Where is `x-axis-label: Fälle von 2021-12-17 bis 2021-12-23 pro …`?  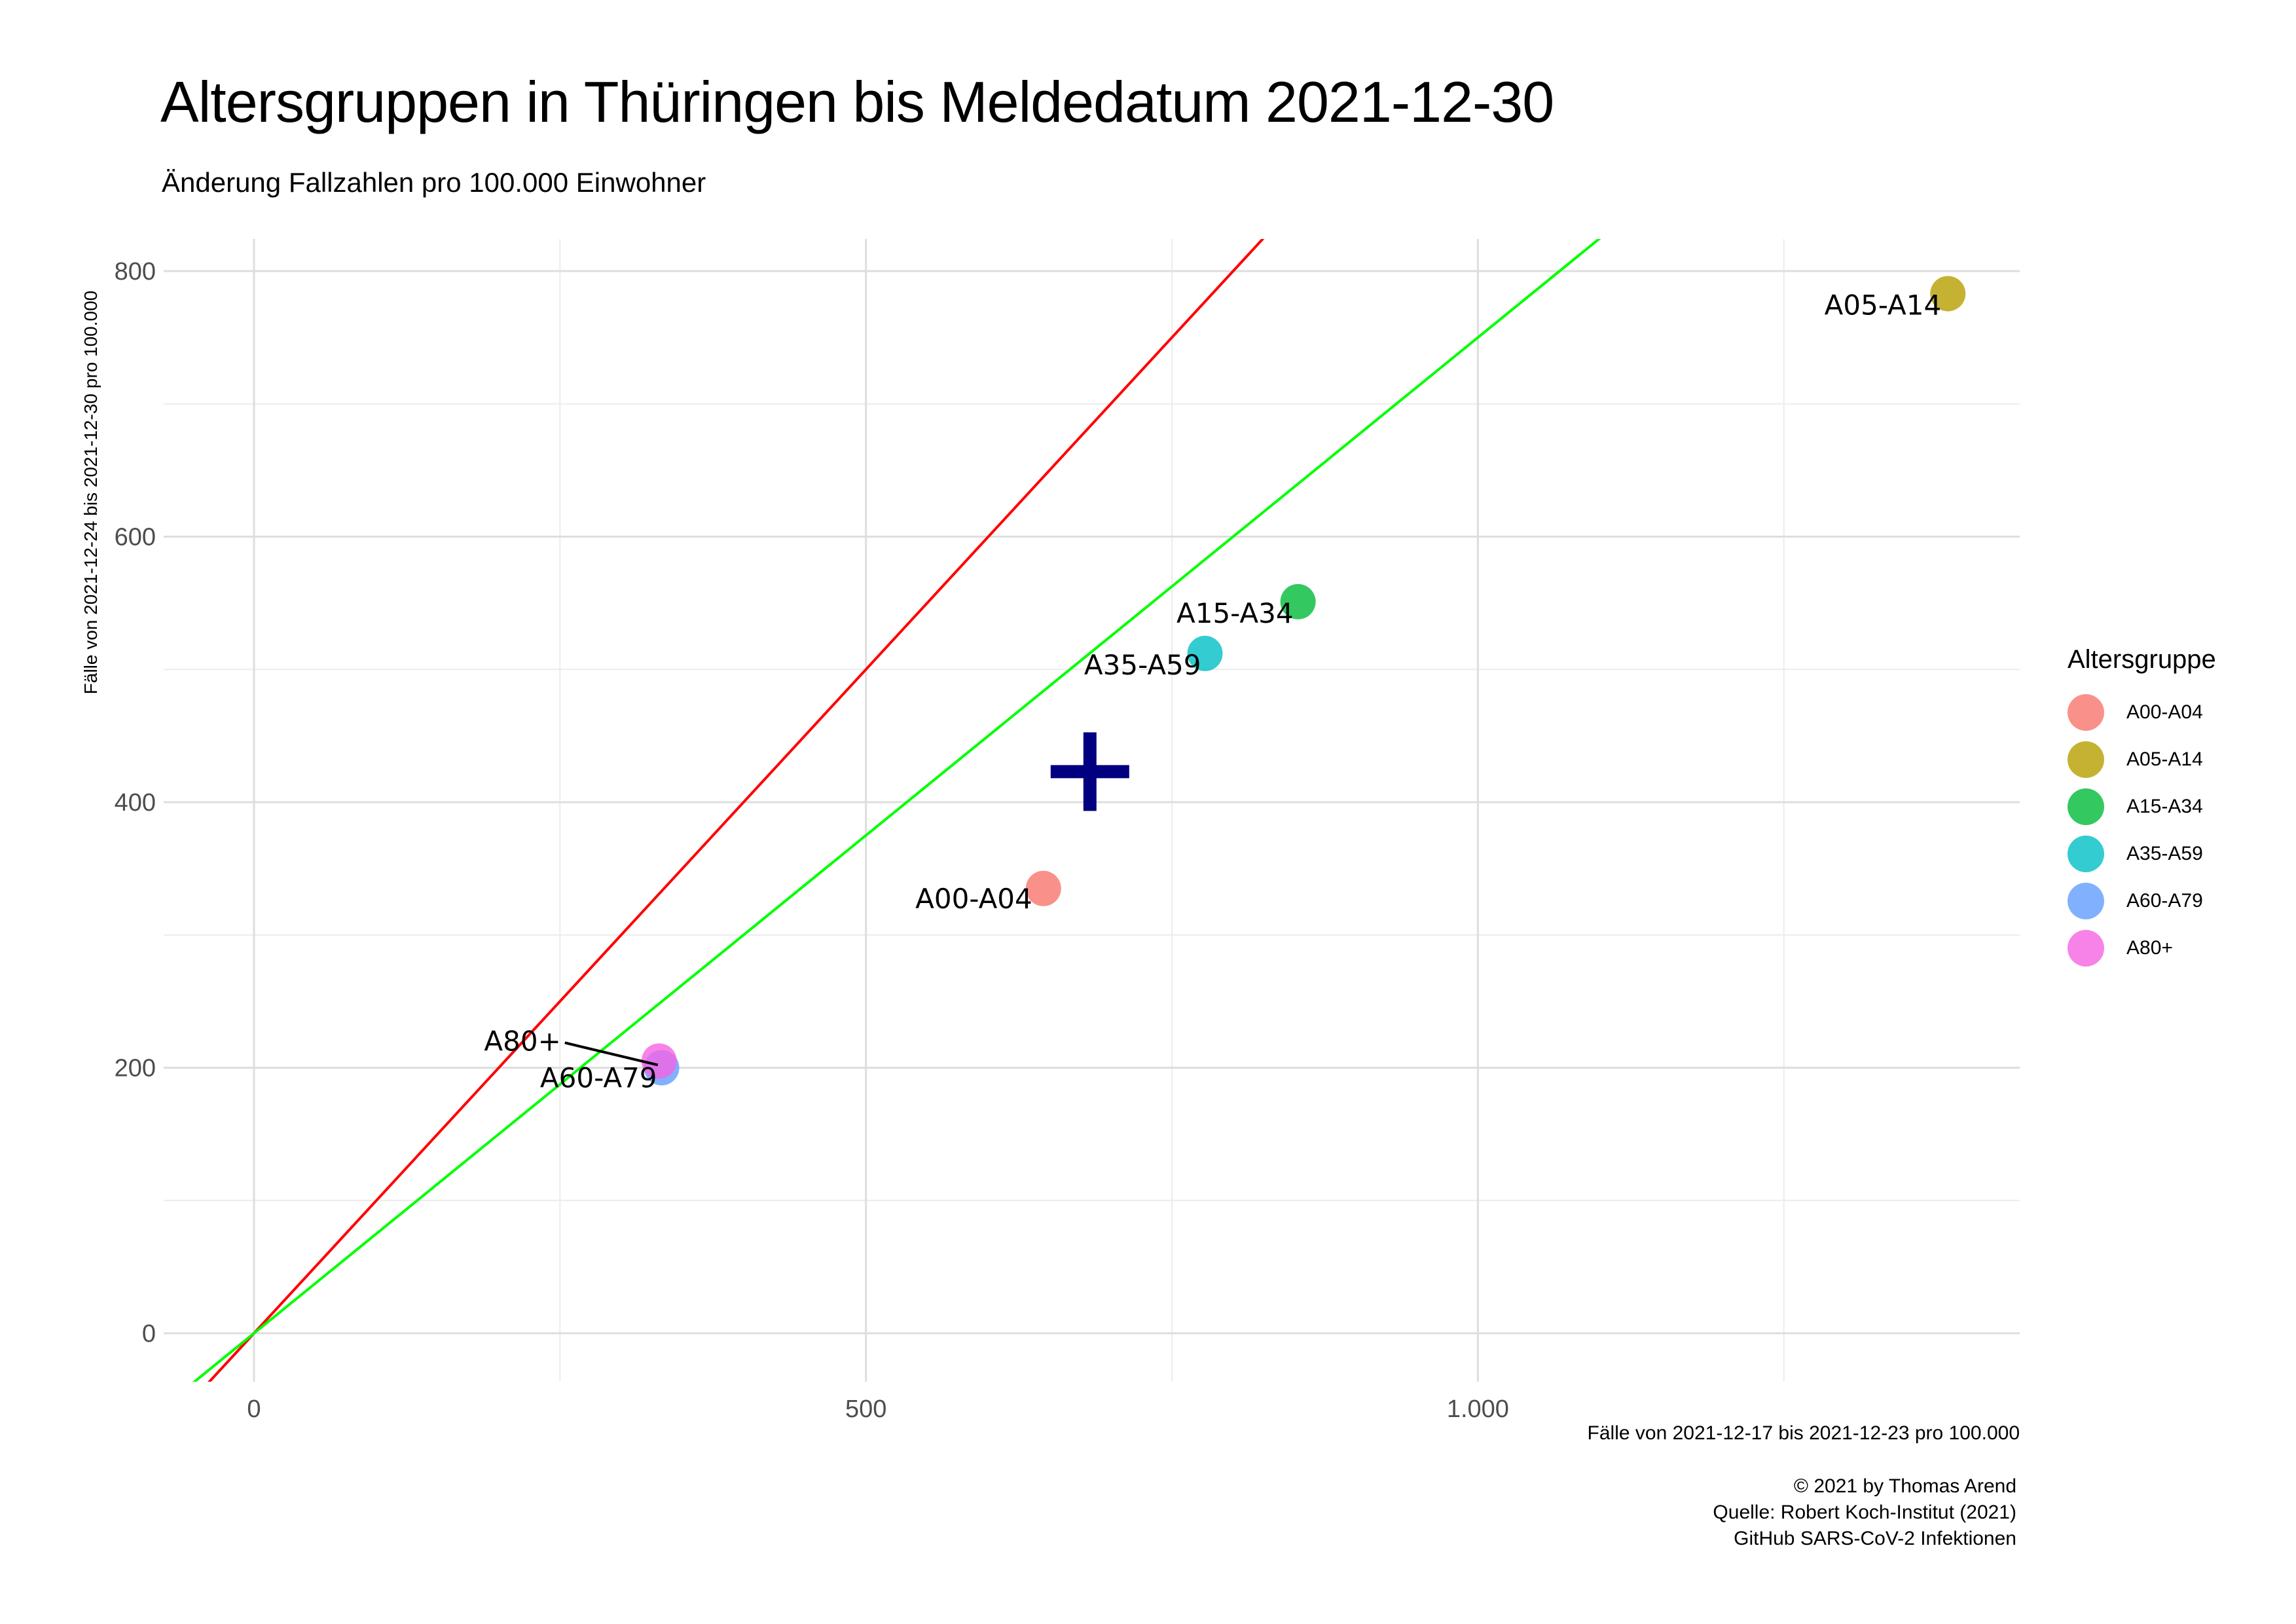 x-axis-label: Fälle von 2021-12-17 bis 2021-12-23 pro … is located at coordinates (1804, 1433).